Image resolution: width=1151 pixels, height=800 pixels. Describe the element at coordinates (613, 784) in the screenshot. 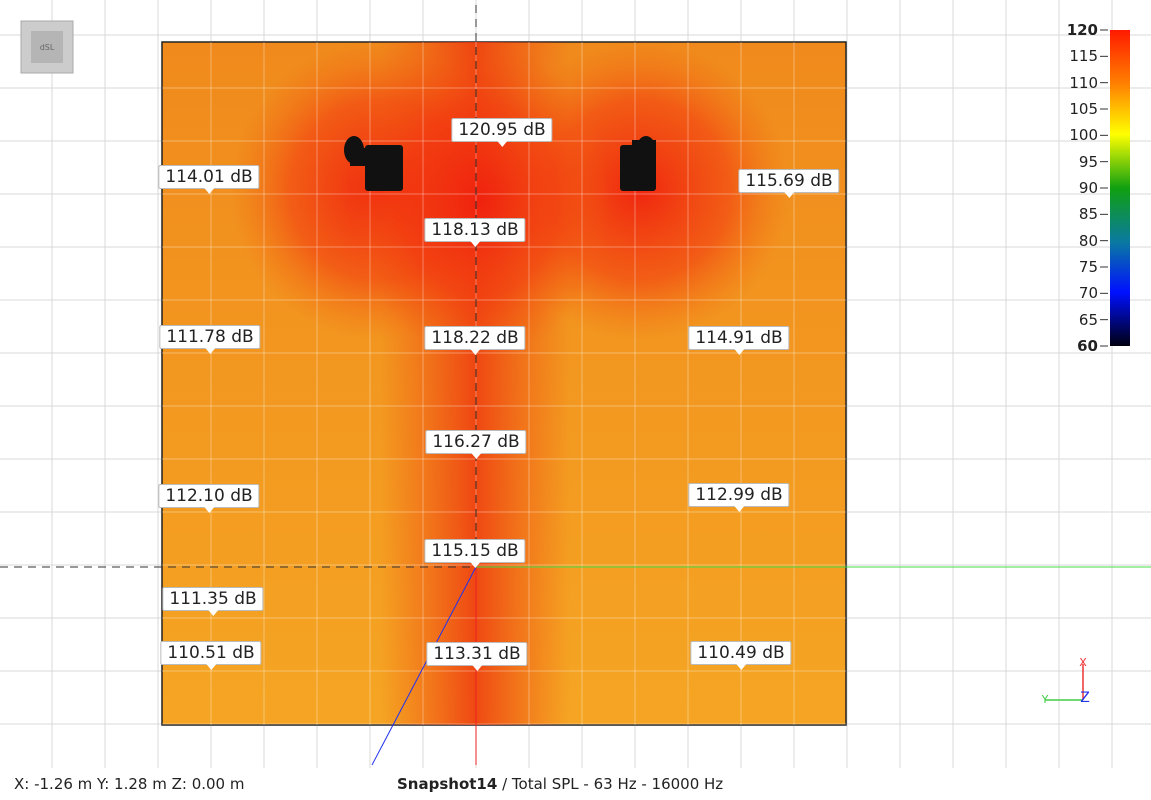

I see `snapshot-description: / Total SPL - 63 Hz - 16000 Hz` at that location.